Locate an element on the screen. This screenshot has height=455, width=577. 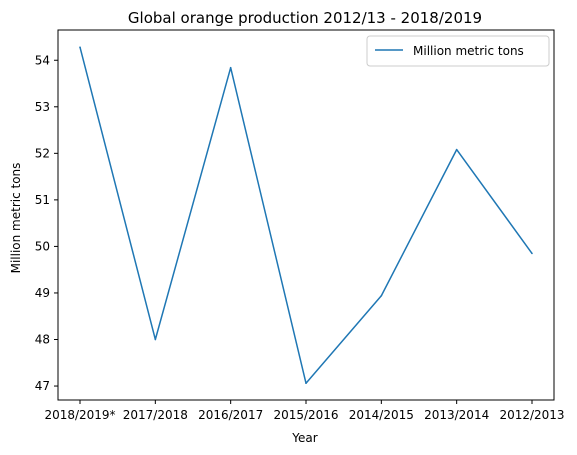
x-tick-label: 2017/2018 is located at coordinates (155, 415).